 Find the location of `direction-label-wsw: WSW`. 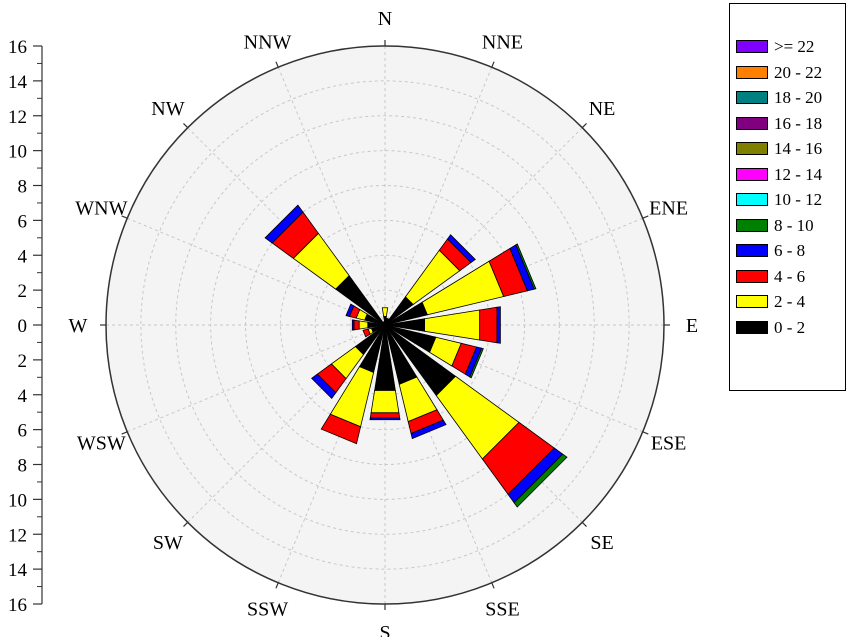

direction-label-wsw: WSW is located at coordinates (101, 443).